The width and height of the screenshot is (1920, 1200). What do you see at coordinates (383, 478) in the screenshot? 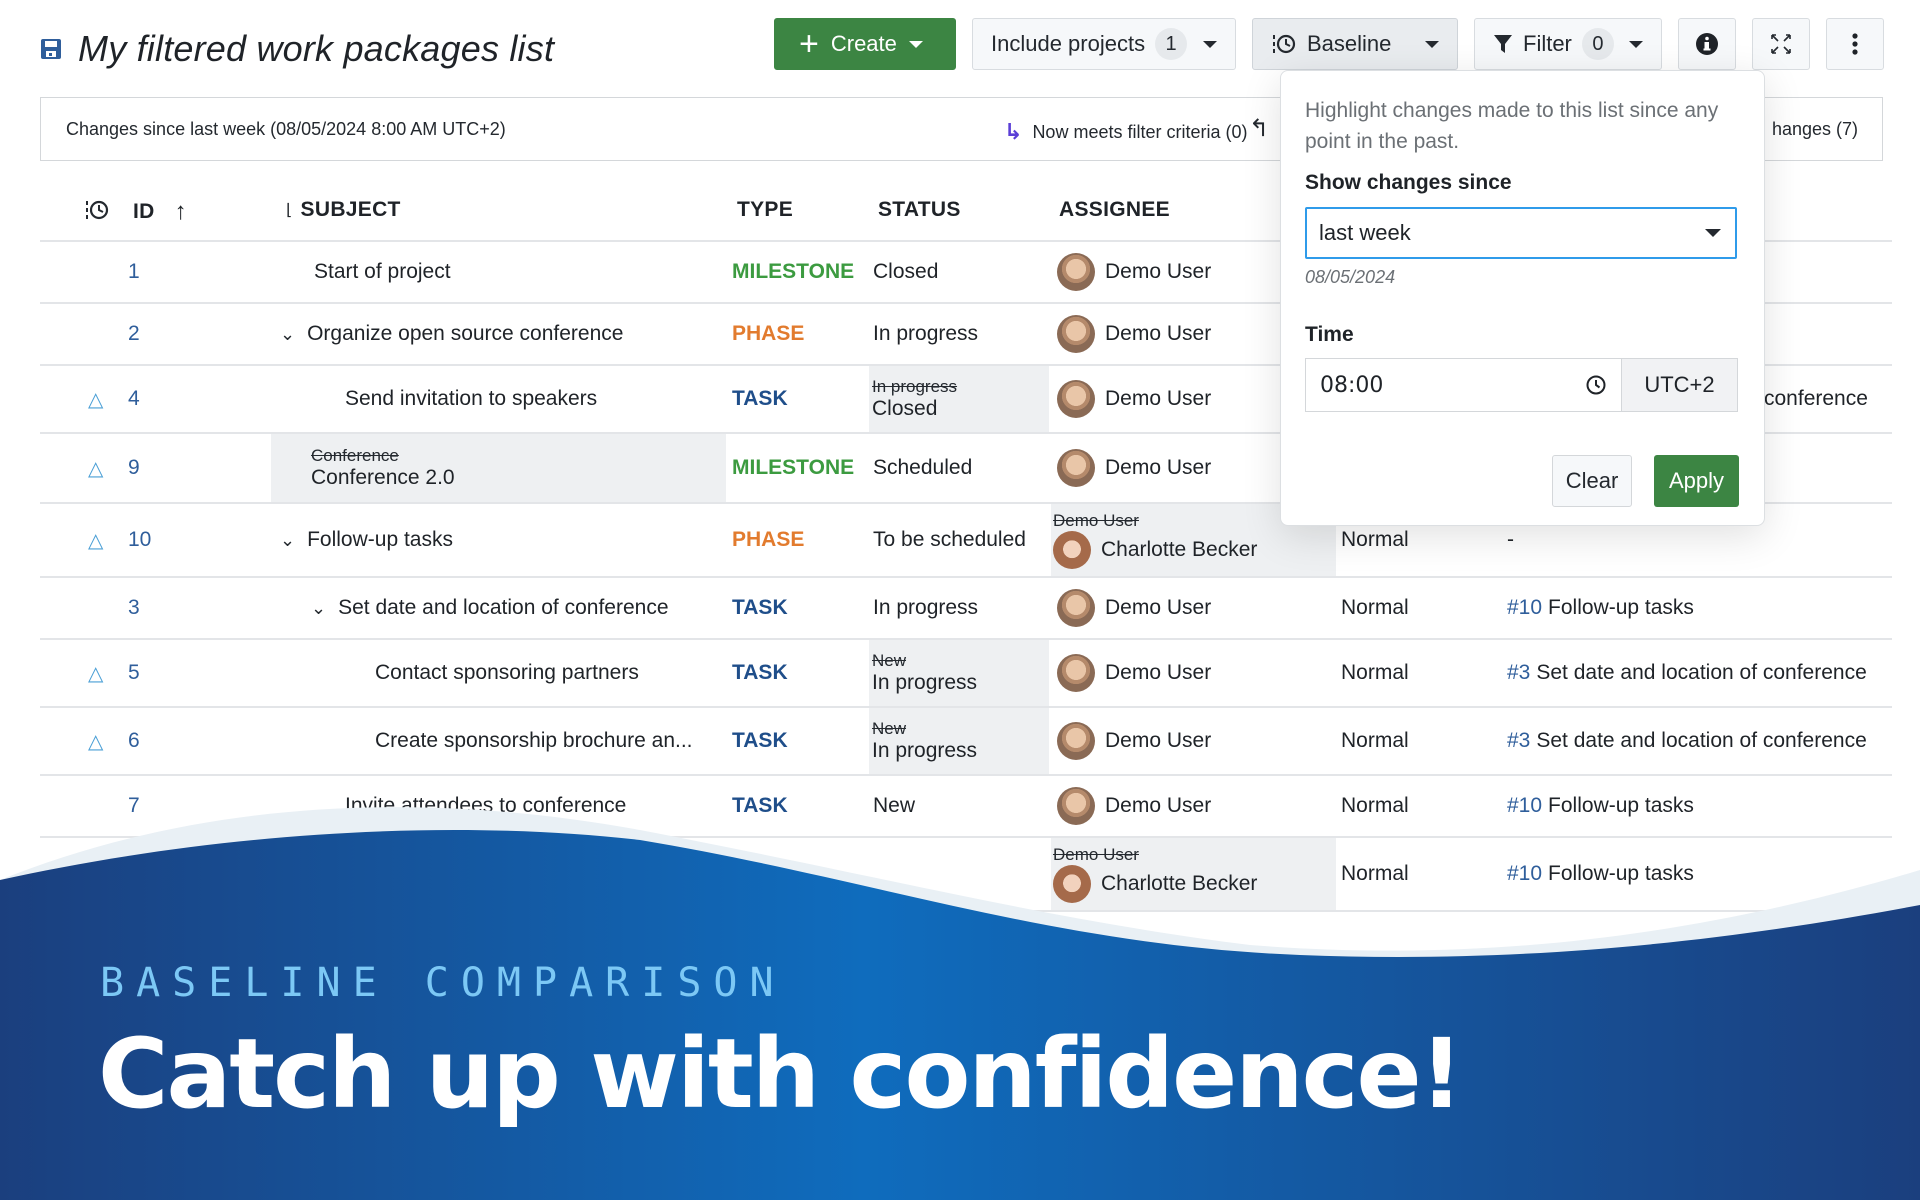
I see `row-subject: Conference 2.0` at bounding box center [383, 478].